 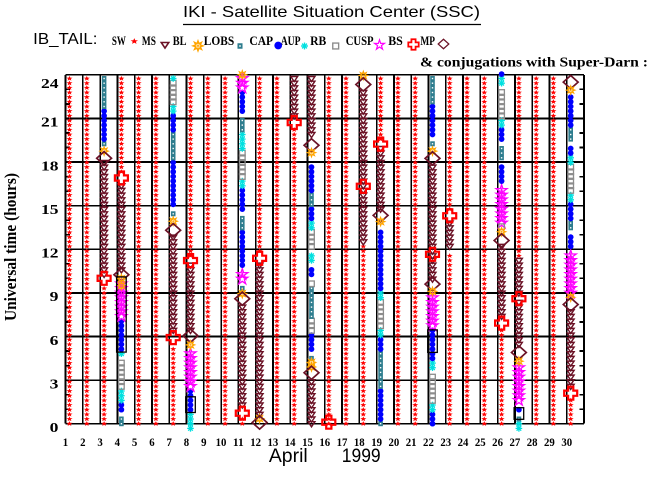 I want to click on svg-text: BL, so click(x=180, y=40).